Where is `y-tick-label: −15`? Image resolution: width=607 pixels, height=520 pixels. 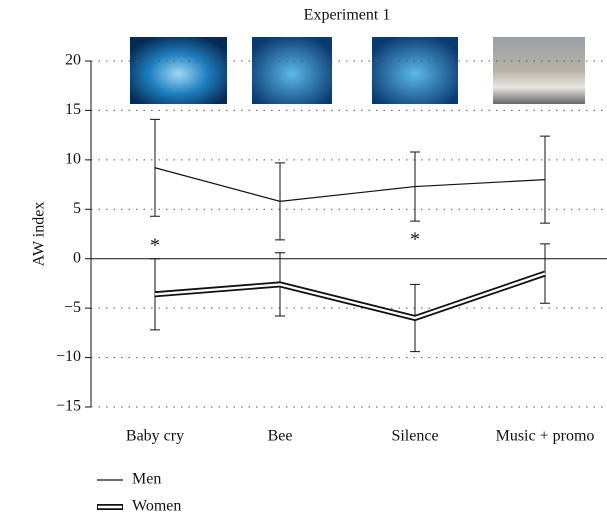
y-tick-label: −15 is located at coordinates (68, 406).